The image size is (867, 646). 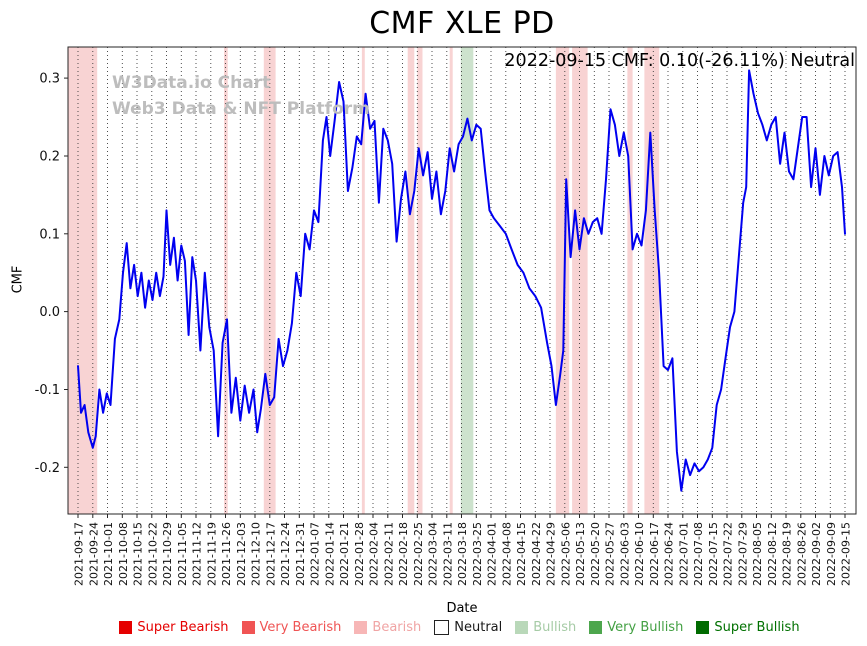 I want to click on legend-item-bearish: Bearish, so click(x=387, y=627).